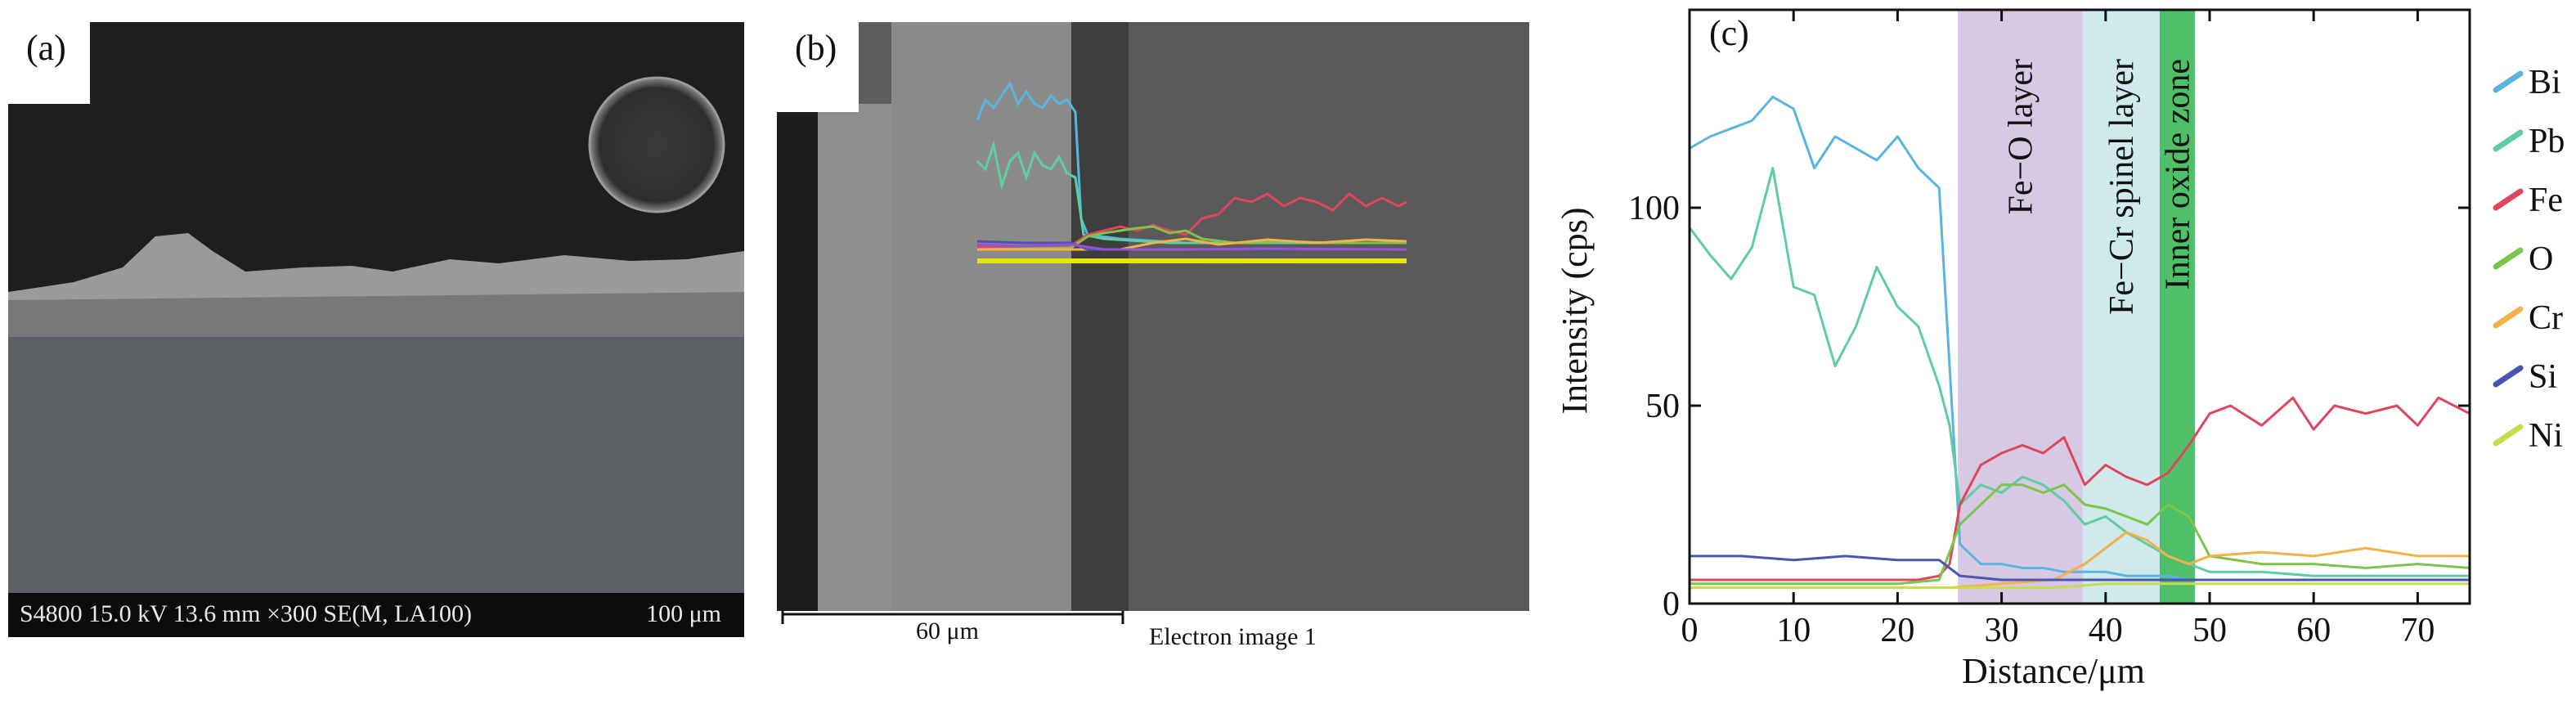 The width and height of the screenshot is (2576, 705). Describe the element at coordinates (1192, 247) in the screenshot. I see `linescan-o-purple` at that location.